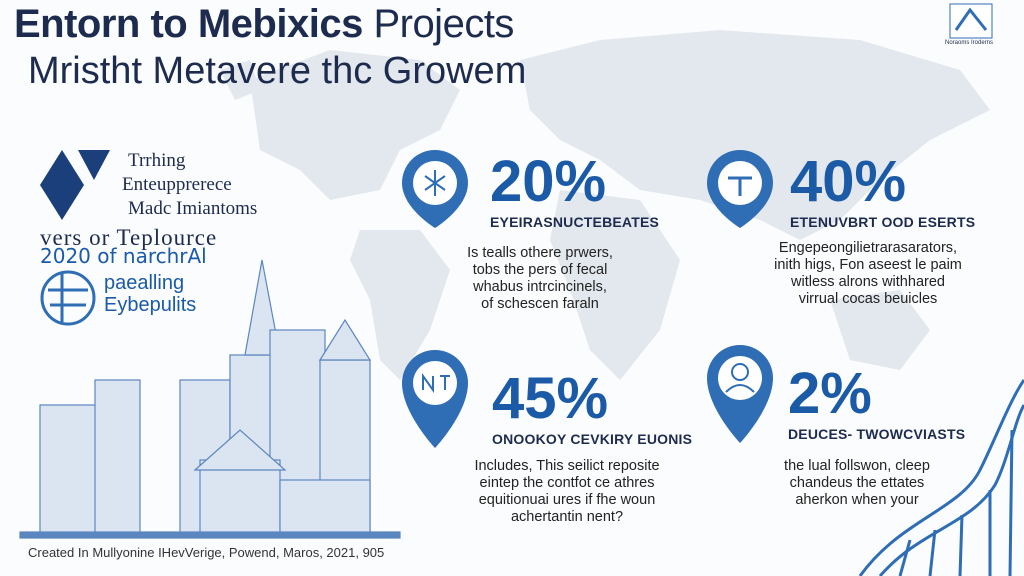 The width and height of the screenshot is (1024, 576). What do you see at coordinates (592, 439) in the screenshot?
I see `stat-label: ONOOKOY CEVKIRY EUONIS` at bounding box center [592, 439].